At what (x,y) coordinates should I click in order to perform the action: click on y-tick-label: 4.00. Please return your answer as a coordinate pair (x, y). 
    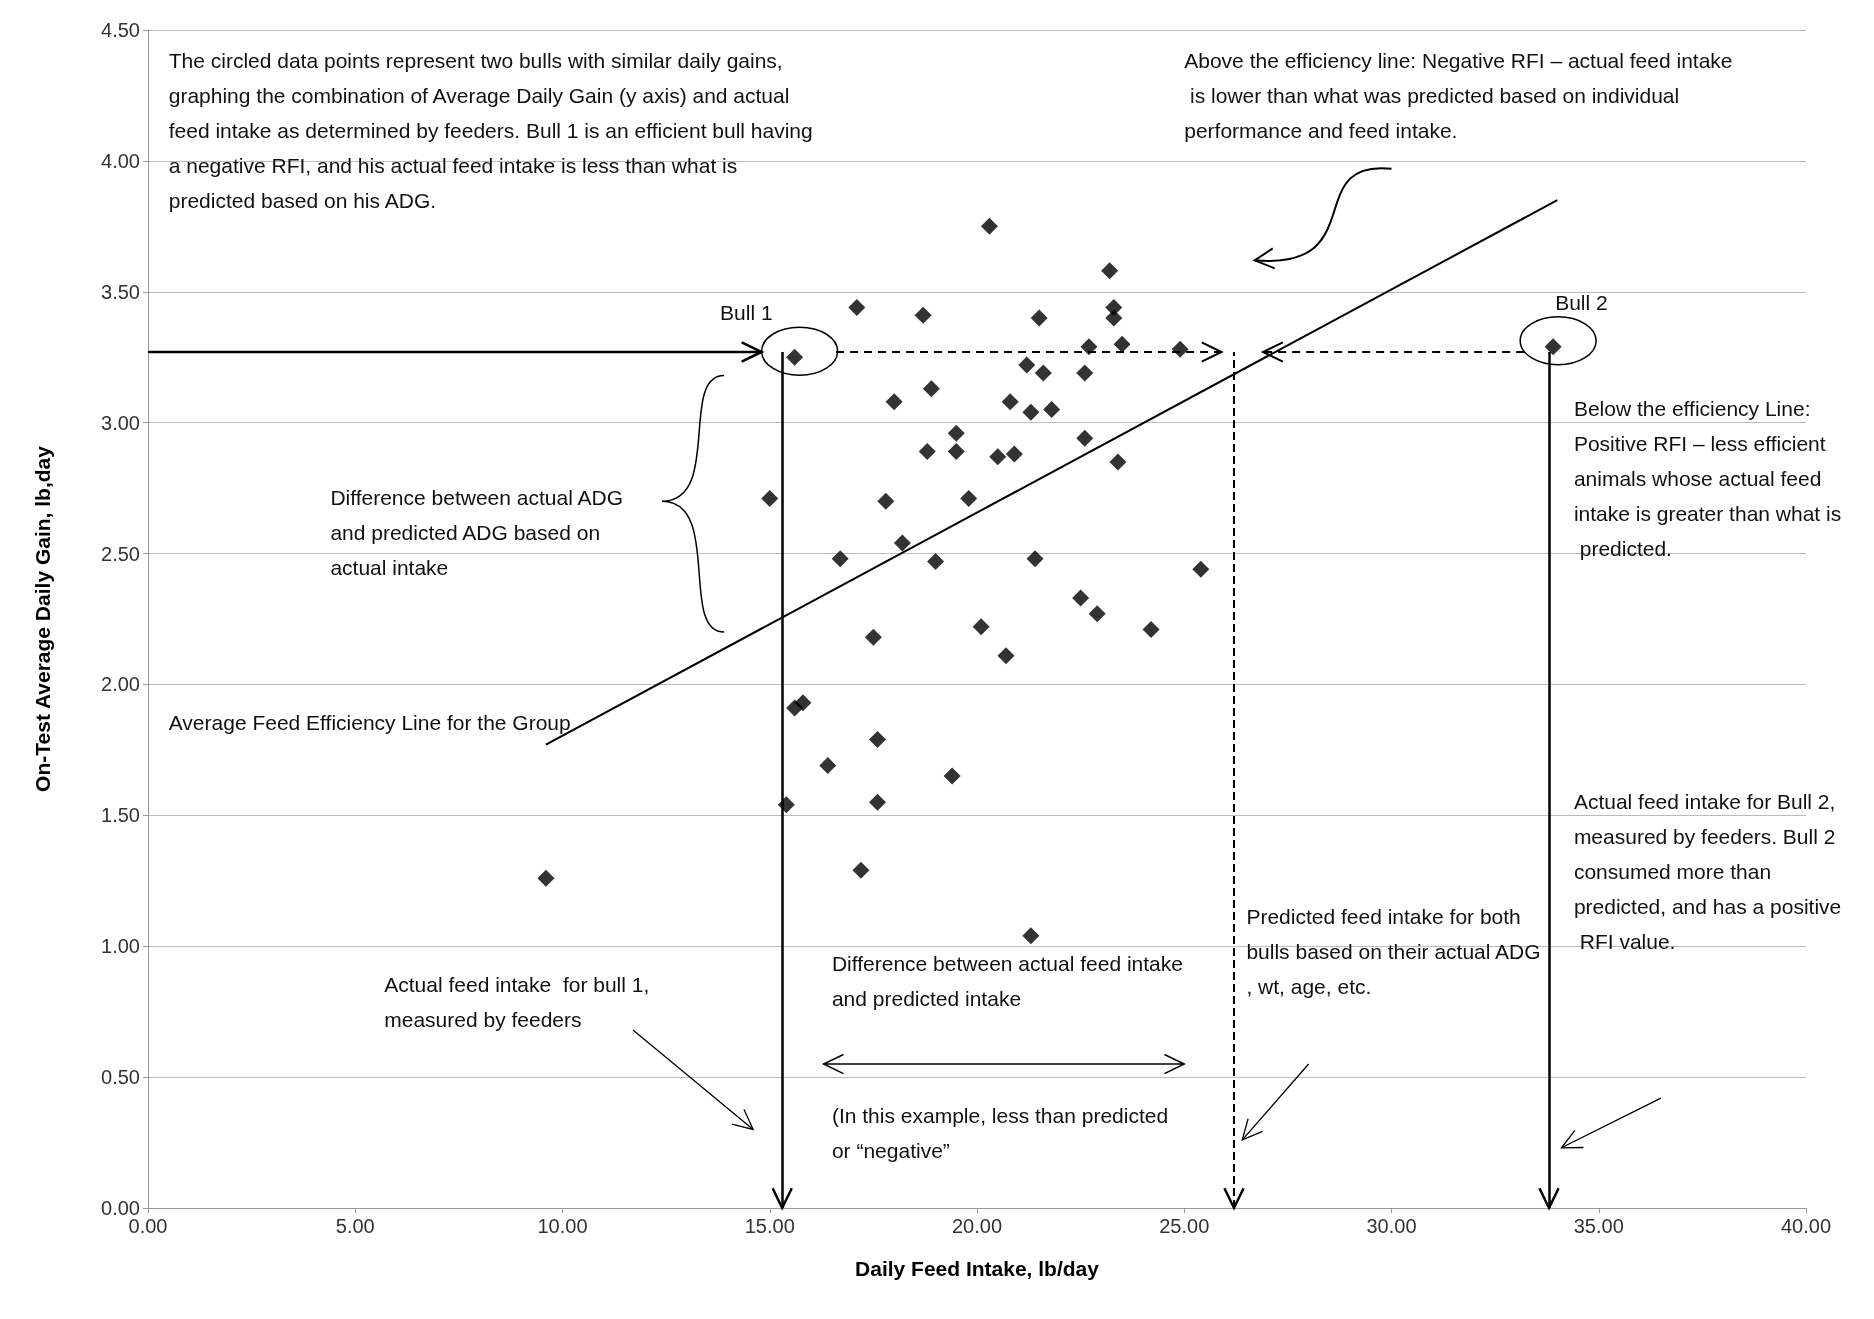
    Looking at the image, I should click on (120, 160).